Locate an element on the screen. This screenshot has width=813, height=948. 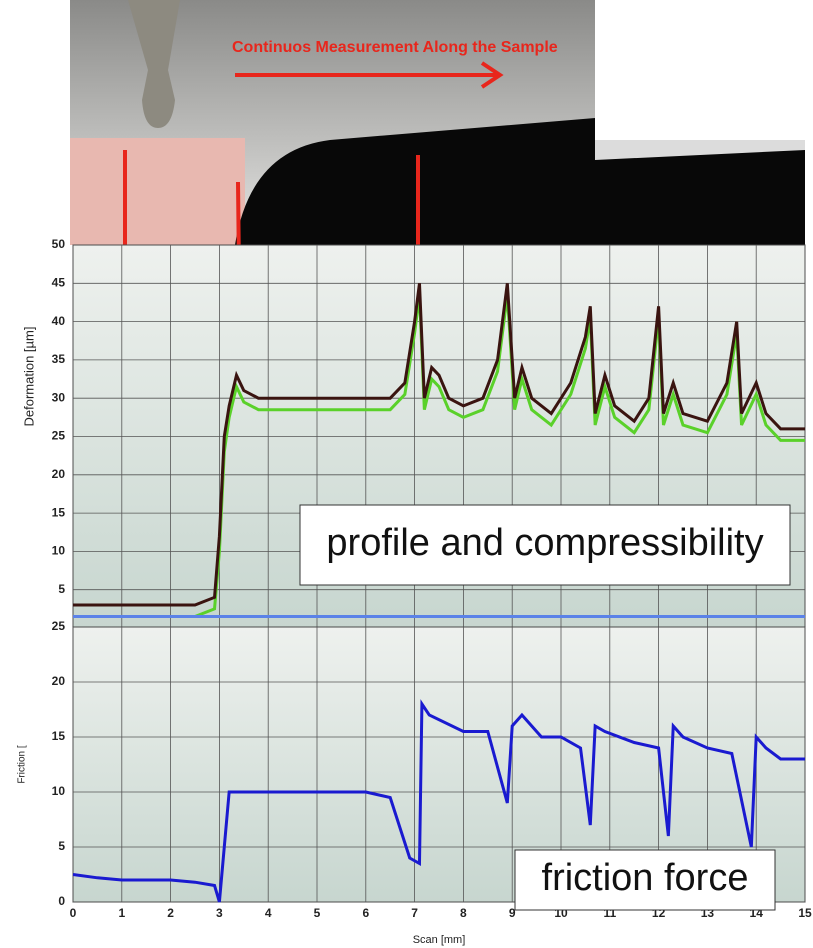
x-tick-label: 7 is located at coordinates (414, 913).